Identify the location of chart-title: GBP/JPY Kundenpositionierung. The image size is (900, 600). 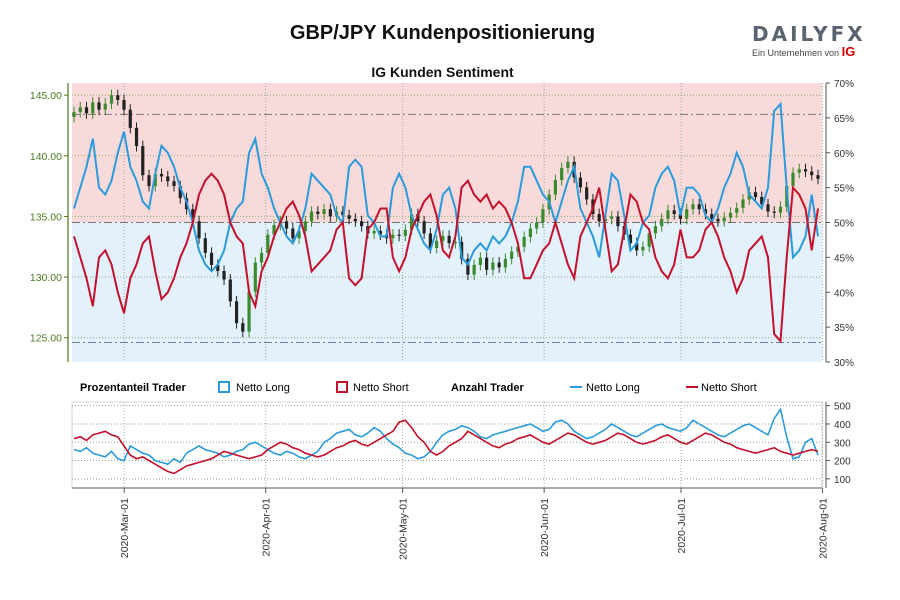
(442, 33).